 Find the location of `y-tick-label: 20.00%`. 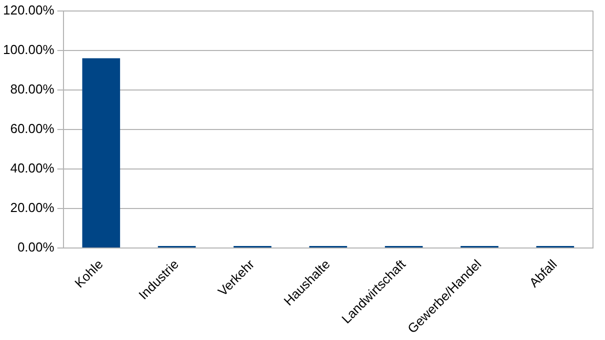

y-tick-label: 20.00% is located at coordinates (32, 208).